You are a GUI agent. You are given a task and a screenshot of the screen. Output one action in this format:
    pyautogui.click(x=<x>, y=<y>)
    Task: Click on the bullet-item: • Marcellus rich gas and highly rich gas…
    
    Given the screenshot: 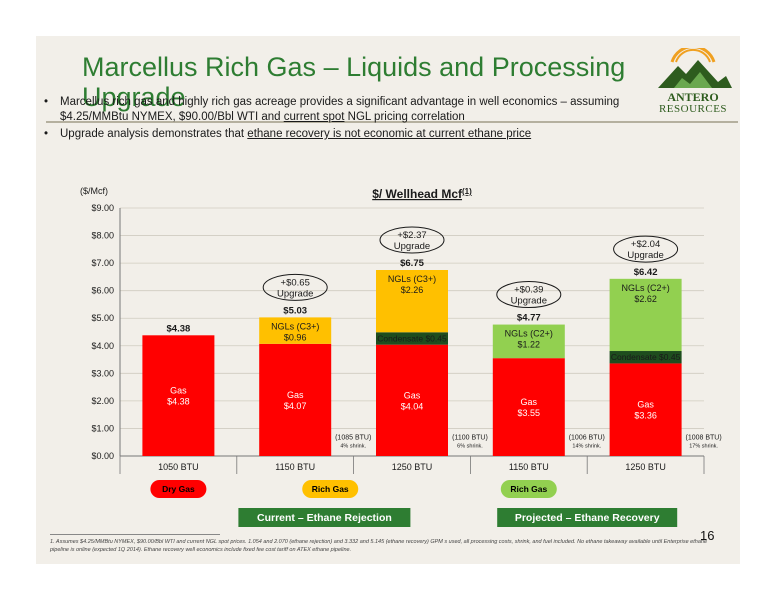 What is the action you would take?
    pyautogui.click(x=364, y=110)
    